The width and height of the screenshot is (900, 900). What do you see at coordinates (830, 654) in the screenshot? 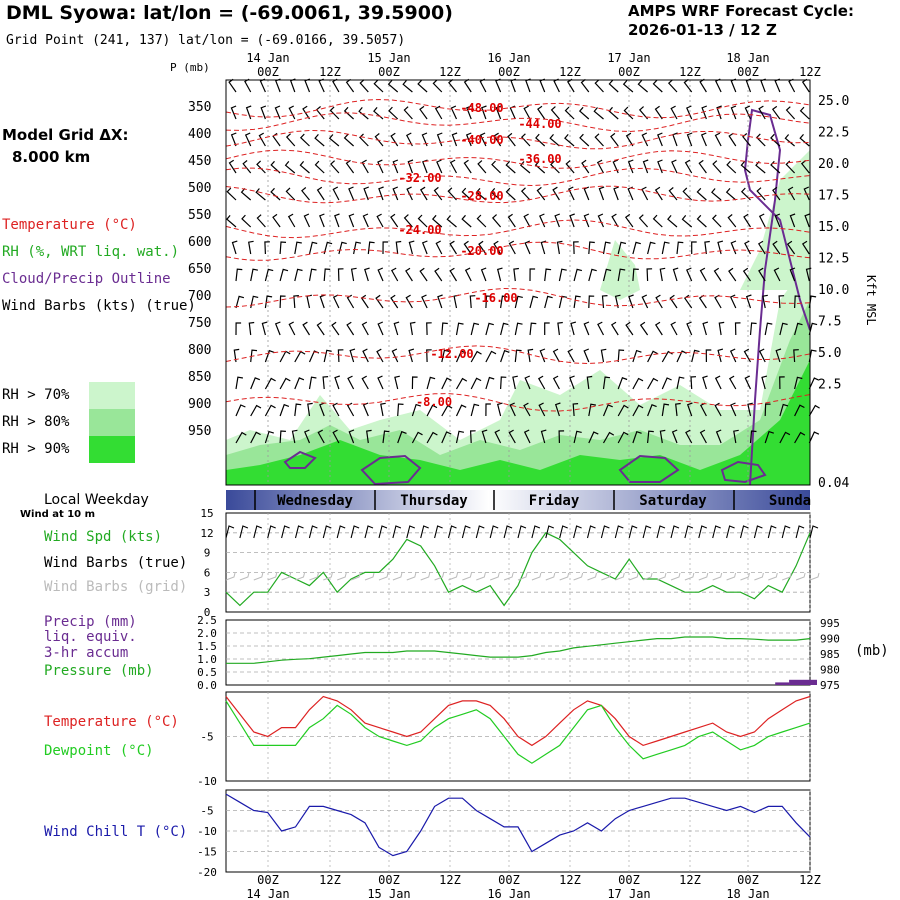
I see `pressure-ytick-label-right: 985` at bounding box center [830, 654].